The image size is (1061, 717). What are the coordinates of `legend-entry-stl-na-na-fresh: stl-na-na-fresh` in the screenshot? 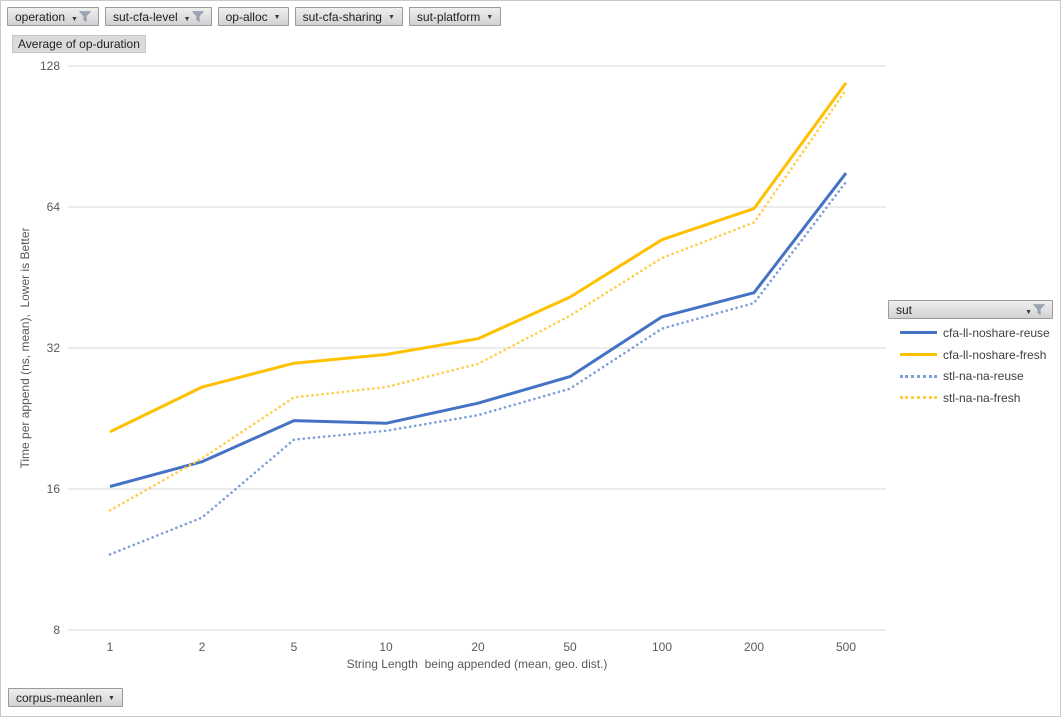 It's located at (971, 398).